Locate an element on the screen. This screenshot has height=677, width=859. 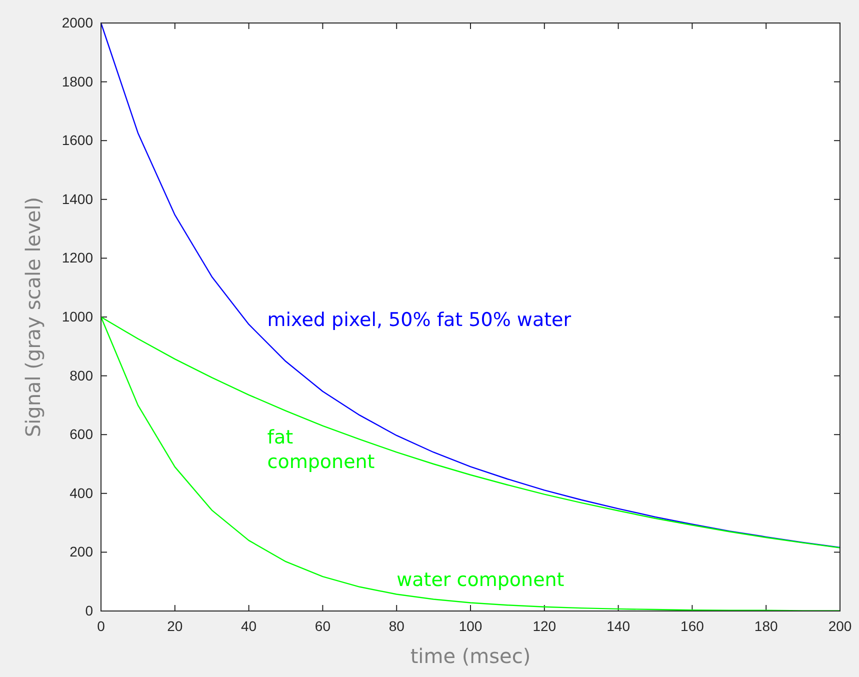
series-label: fat component is located at coordinates (321, 450).